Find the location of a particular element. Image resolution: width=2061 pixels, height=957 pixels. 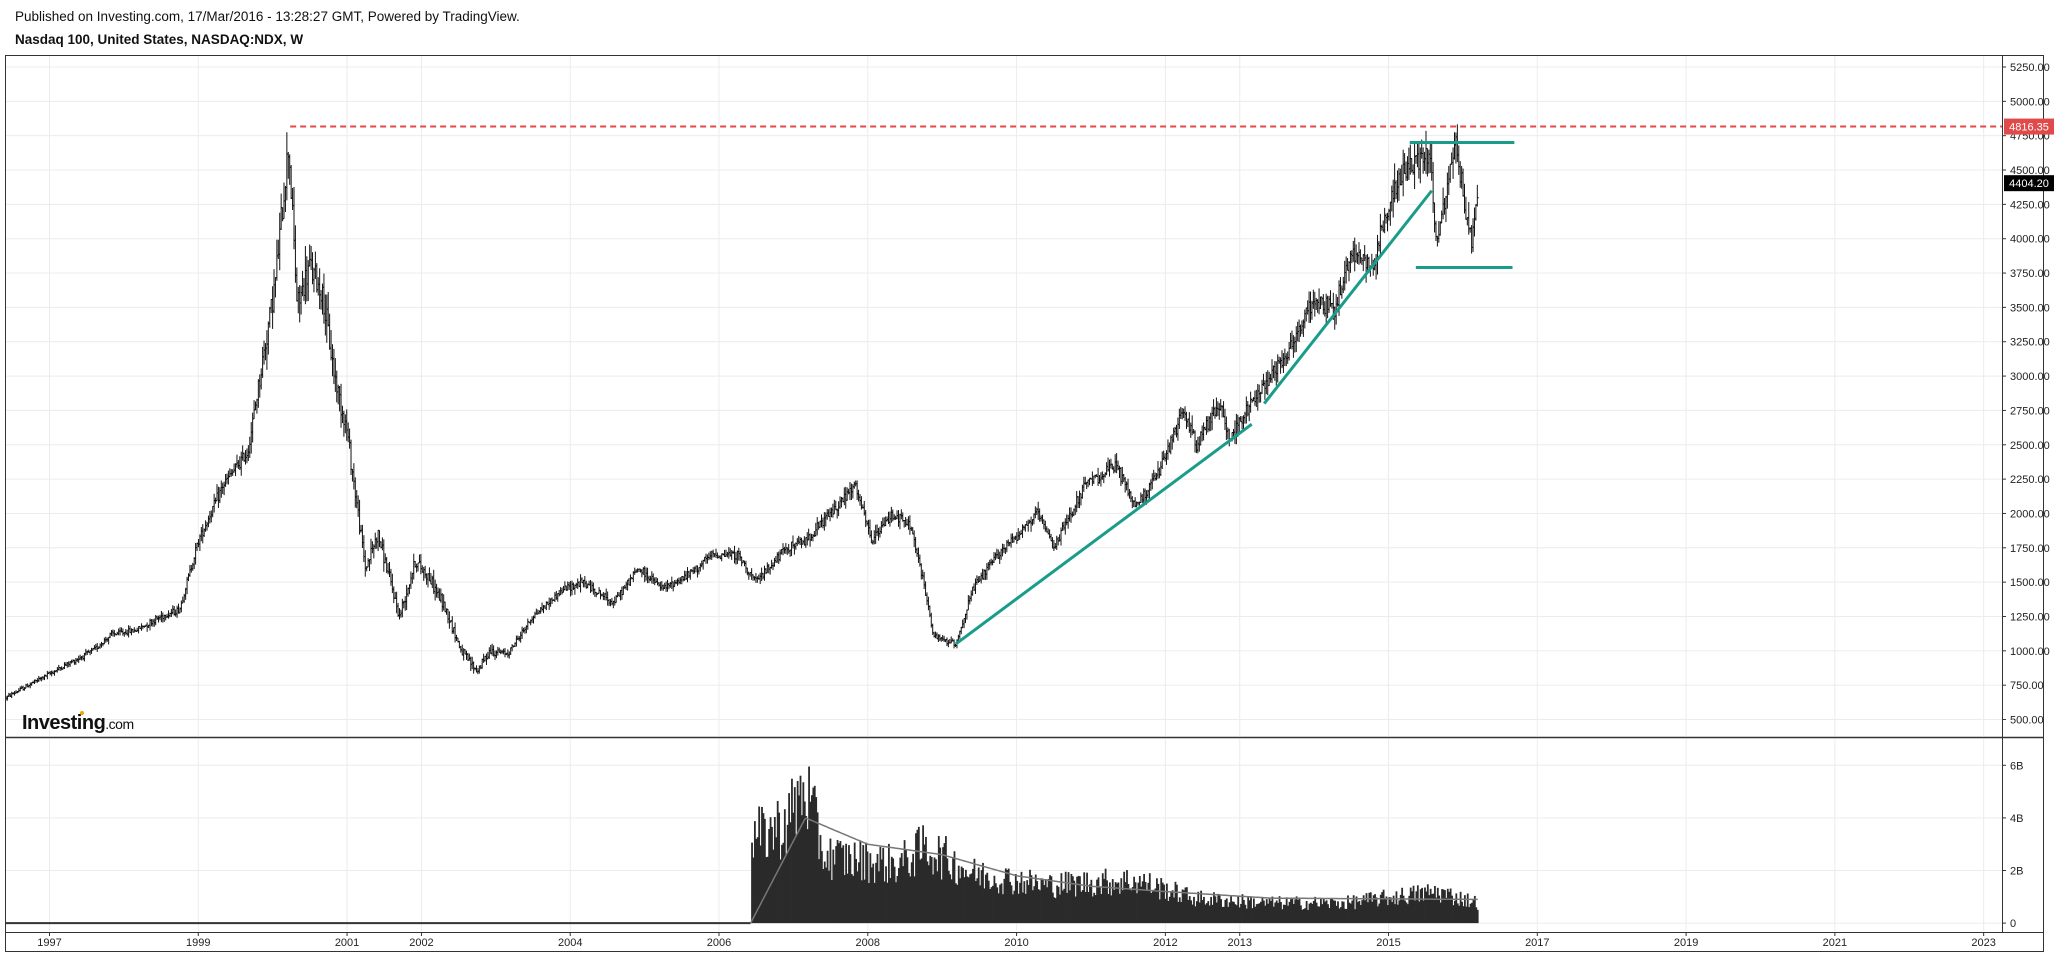

time-tick-label: 2019 is located at coordinates (1686, 943).